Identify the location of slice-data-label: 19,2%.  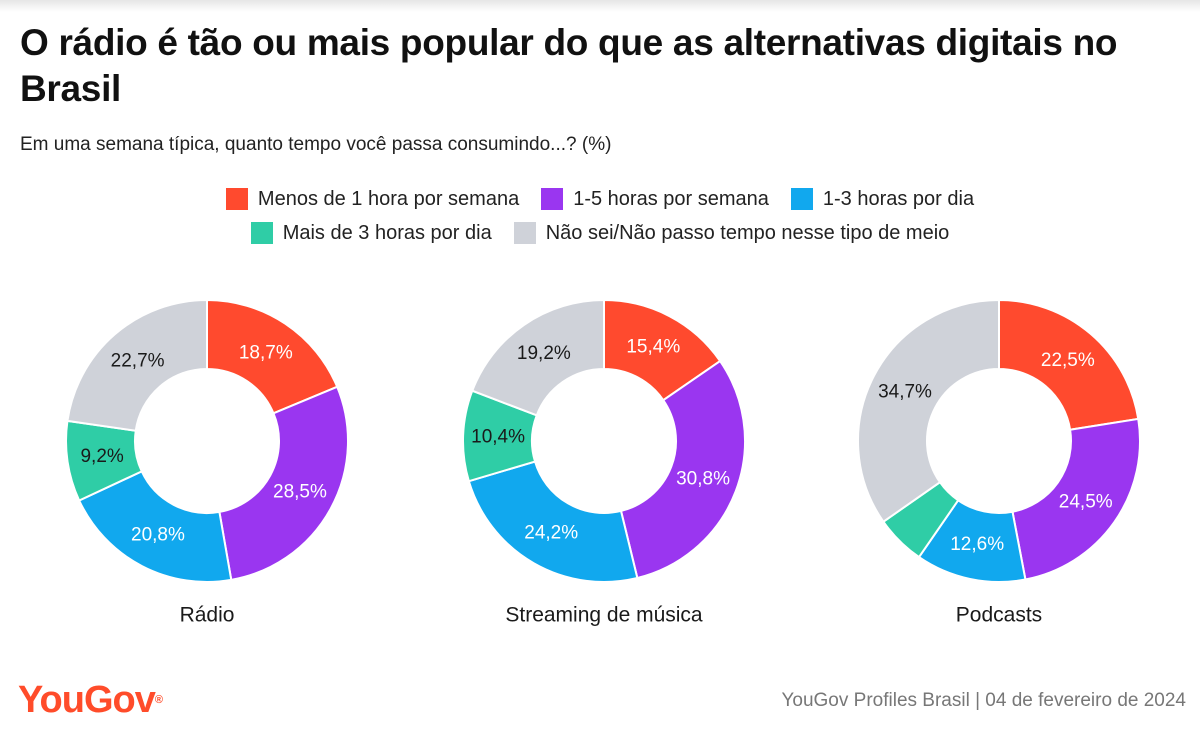
(544, 353).